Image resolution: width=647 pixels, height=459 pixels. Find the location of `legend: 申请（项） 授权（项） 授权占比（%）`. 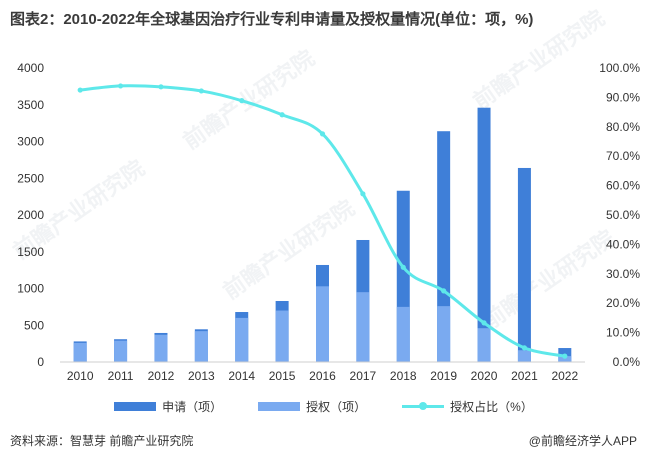

legend: 申请（项） 授权（项） 授权占比（%） is located at coordinates (323, 406).